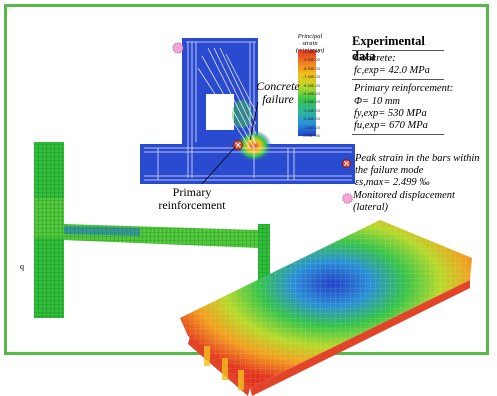  I want to click on concrete-failure-line1: Concrete, so click(278, 86).